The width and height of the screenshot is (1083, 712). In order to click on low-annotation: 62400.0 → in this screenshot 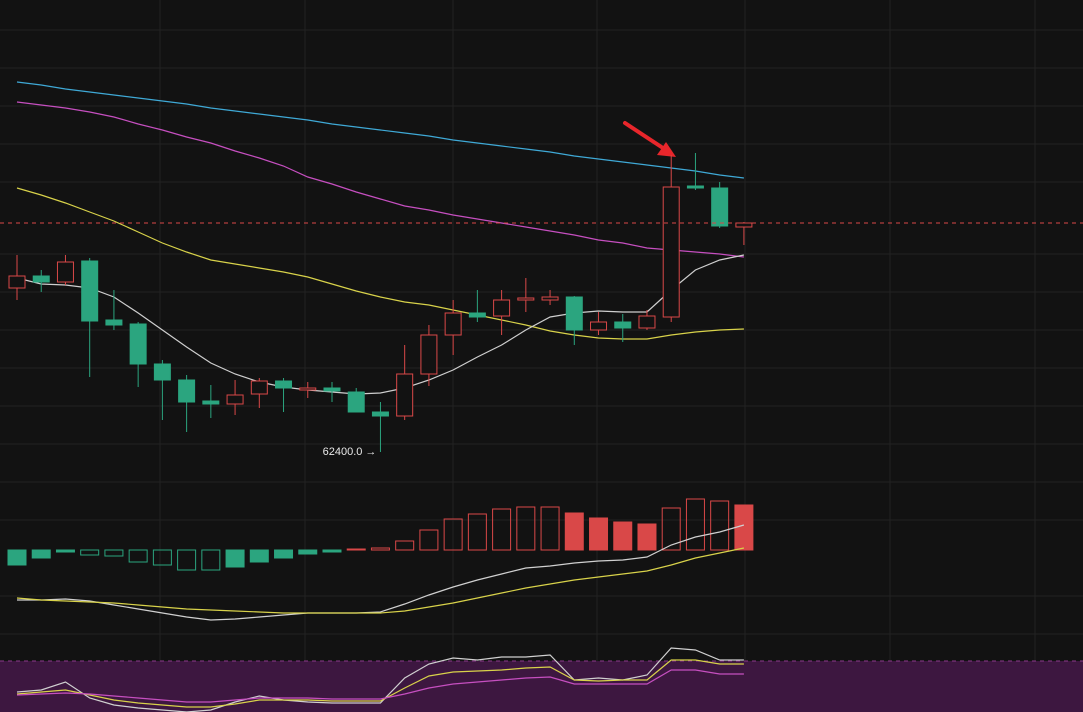, I will do `click(350, 452)`.